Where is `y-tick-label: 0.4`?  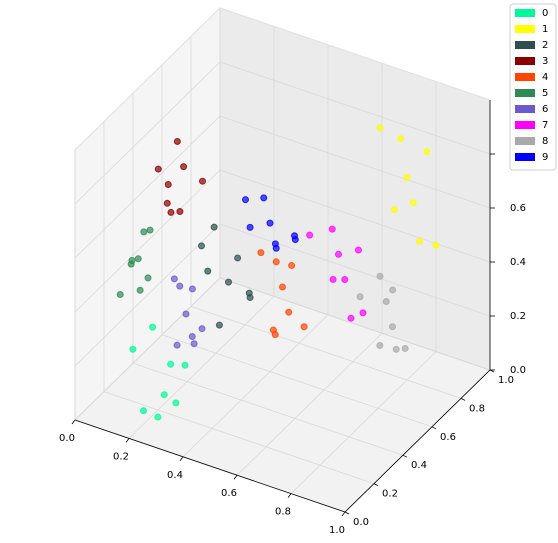 y-tick-label: 0.4 is located at coordinates (419, 465).